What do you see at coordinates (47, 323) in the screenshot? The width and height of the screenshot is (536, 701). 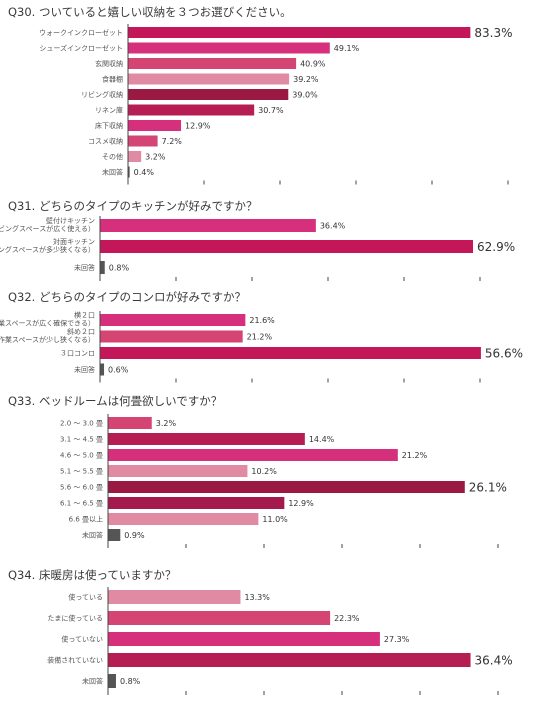 I see `category-label: （作業スペースが広く確保できる）` at bounding box center [47, 323].